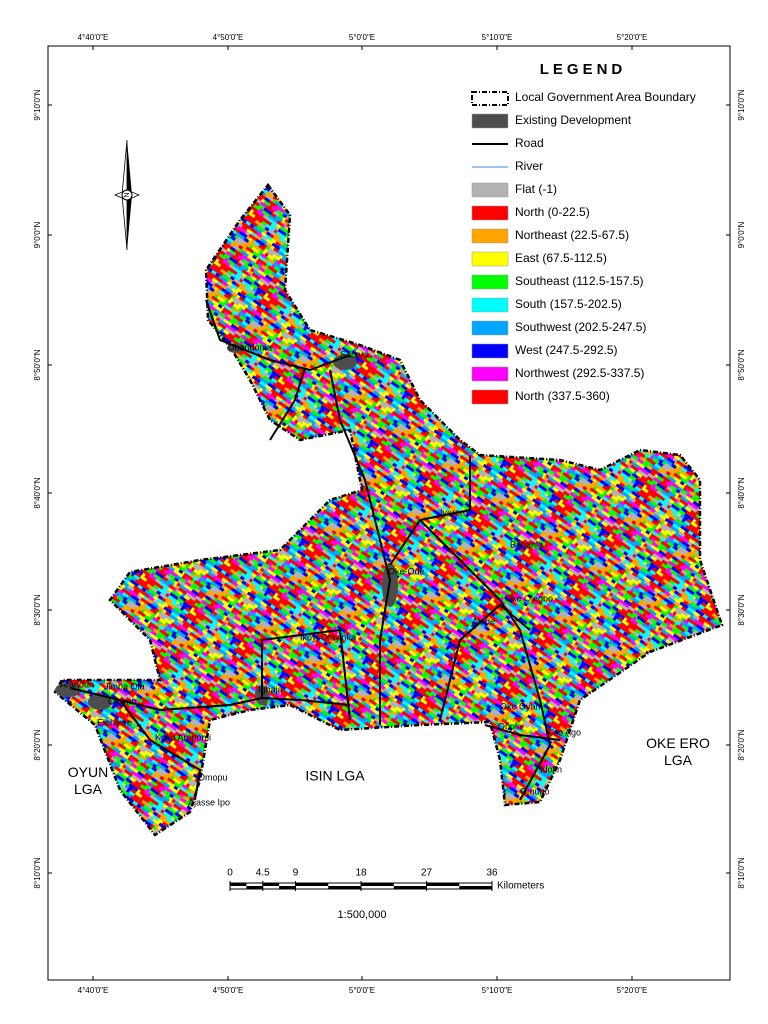 This screenshot has width=768, height=1024. What do you see at coordinates (490, 98) in the screenshot?
I see `legend-symbol` at bounding box center [490, 98].